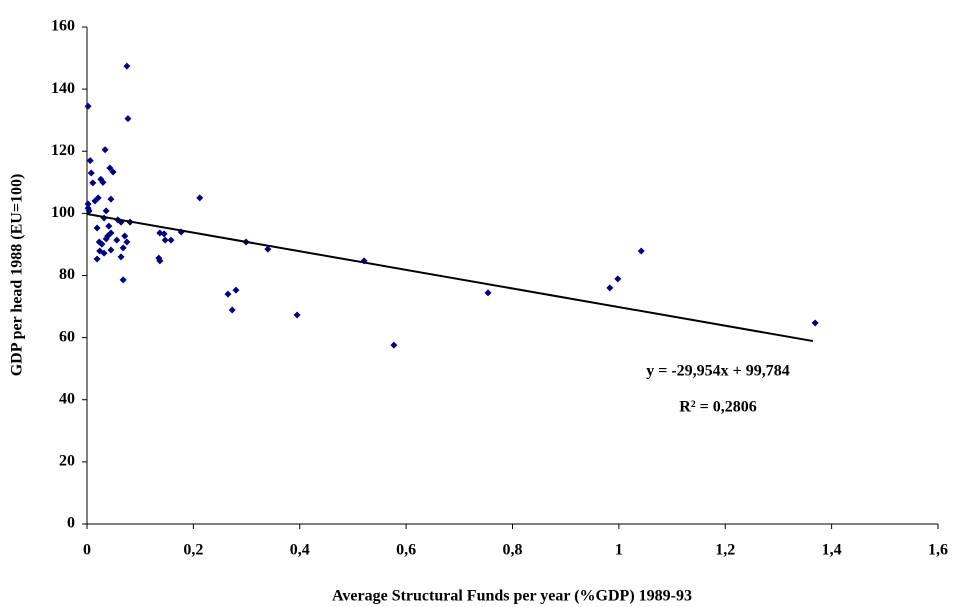 Image resolution: width=955 pixels, height=607 pixels. What do you see at coordinates (67, 461) in the screenshot?
I see `y-tick-label: 20` at bounding box center [67, 461].